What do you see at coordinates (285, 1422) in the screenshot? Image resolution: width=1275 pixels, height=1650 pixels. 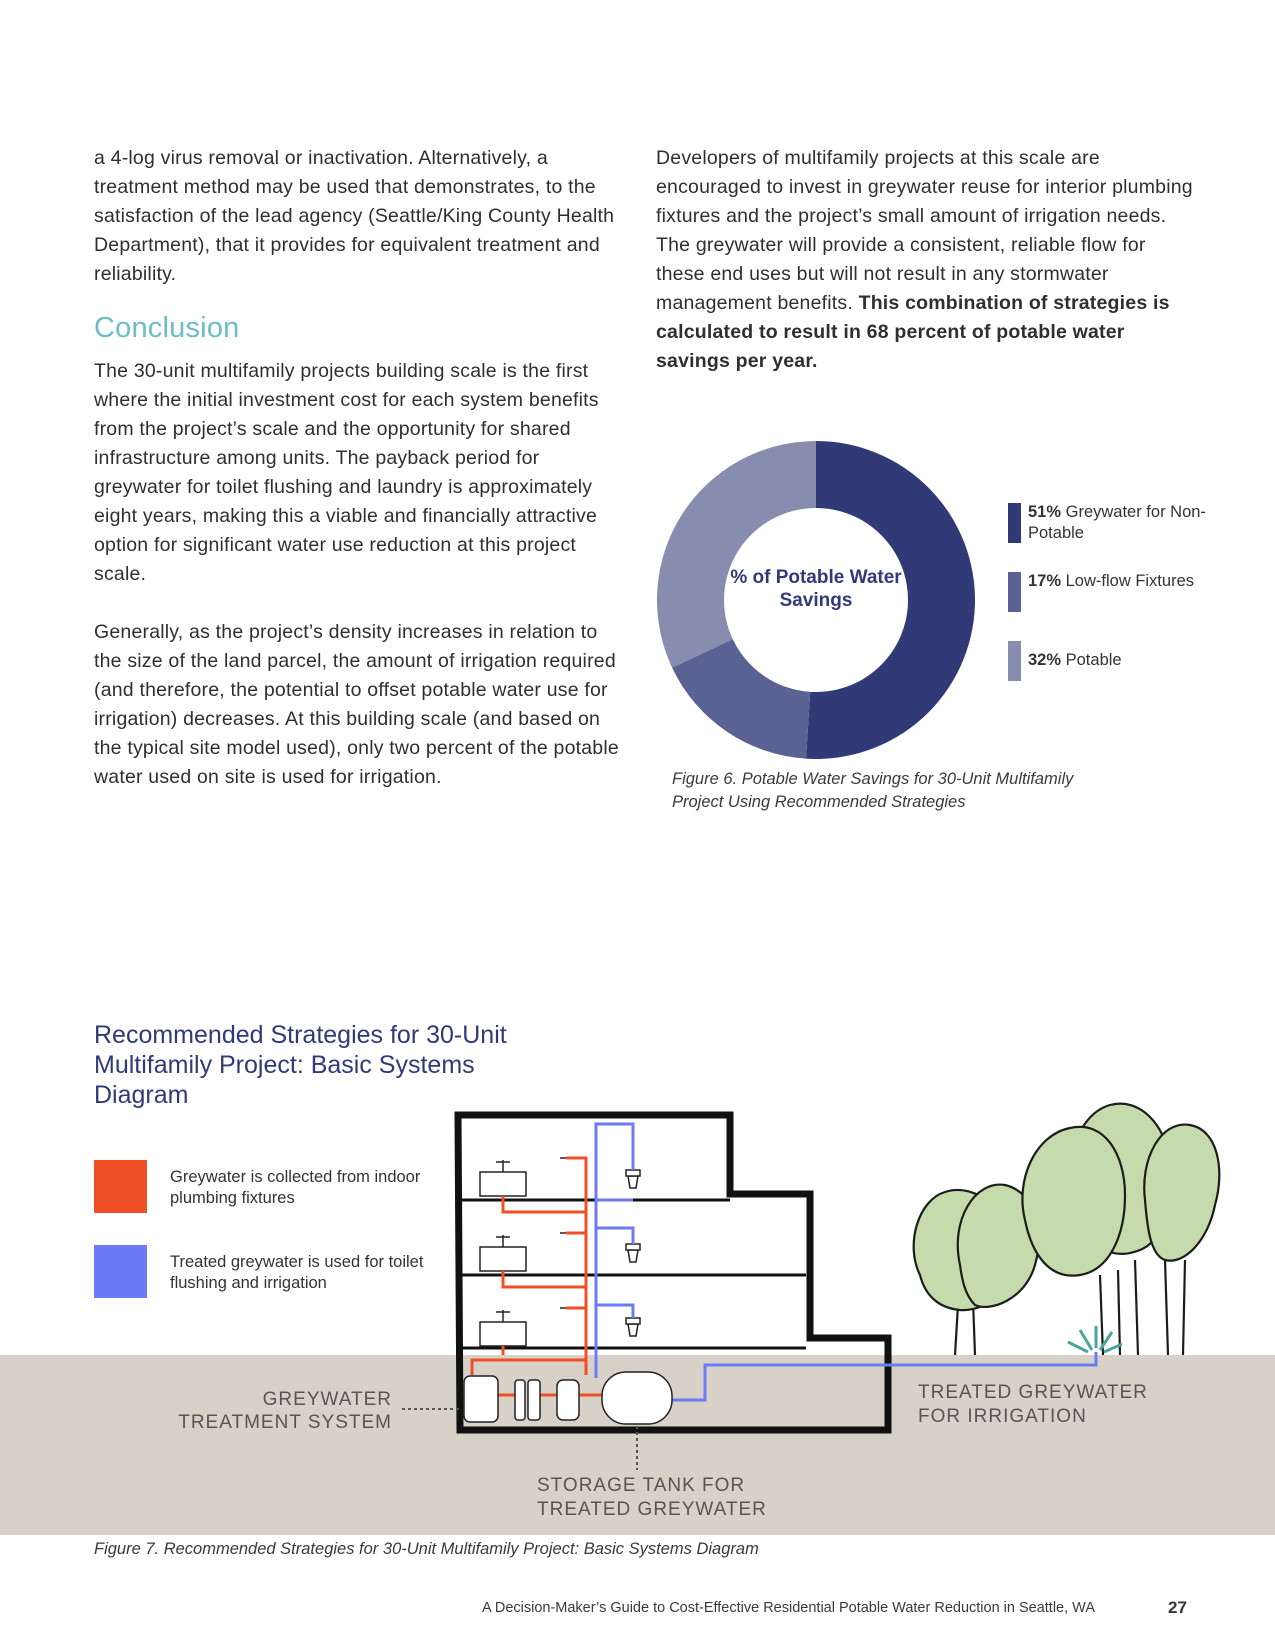 I see `label-treatment-line2: TREATMENT SYSTEM` at bounding box center [285, 1422].